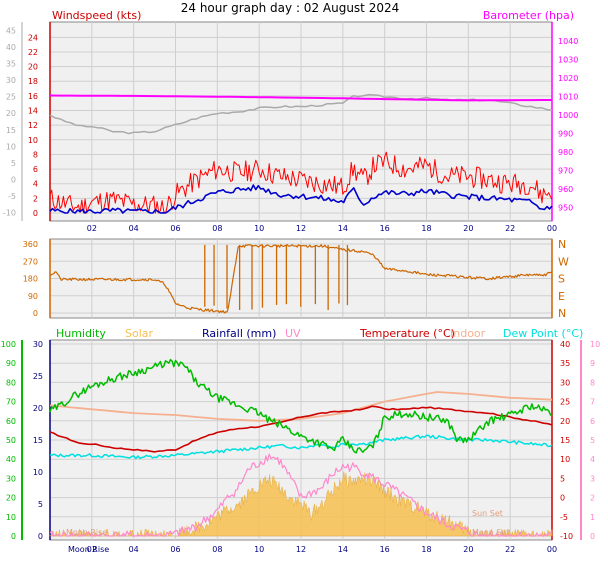 The image size is (608, 561). What do you see at coordinates (290, 8) in the screenshot?
I see `chart-title: 24 hour graph day : 02 August 2024` at bounding box center [290, 8].